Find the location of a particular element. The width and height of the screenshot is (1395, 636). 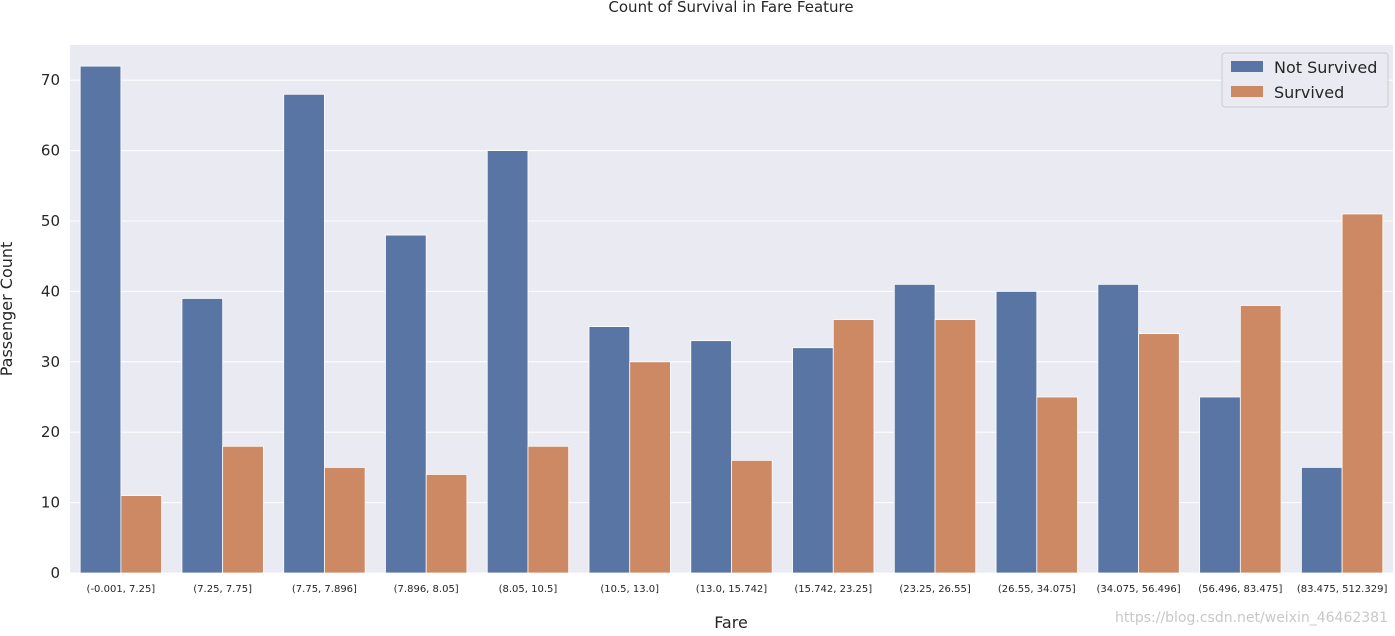

legend-label-survived: Survived is located at coordinates (1309, 92).